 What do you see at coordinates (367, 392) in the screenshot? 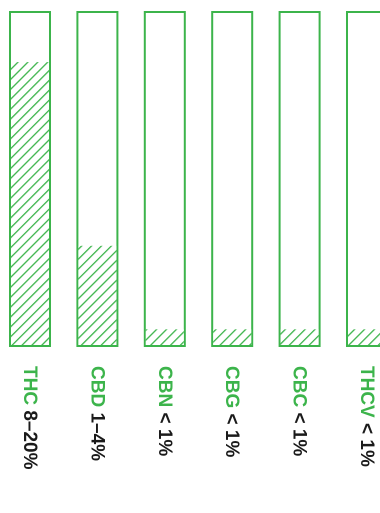
I see `category-name-thcv: THCV` at bounding box center [367, 392].